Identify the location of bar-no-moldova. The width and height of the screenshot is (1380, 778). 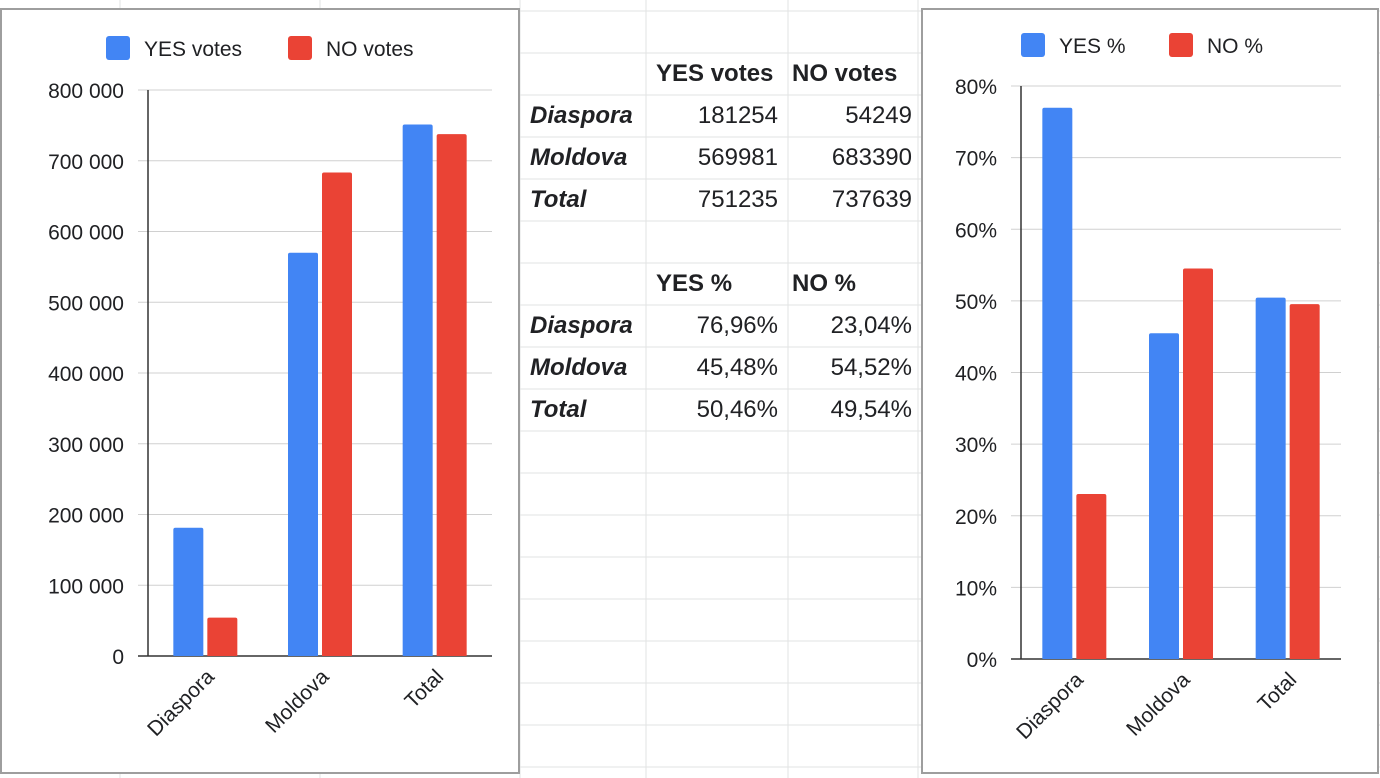
(1198, 463).